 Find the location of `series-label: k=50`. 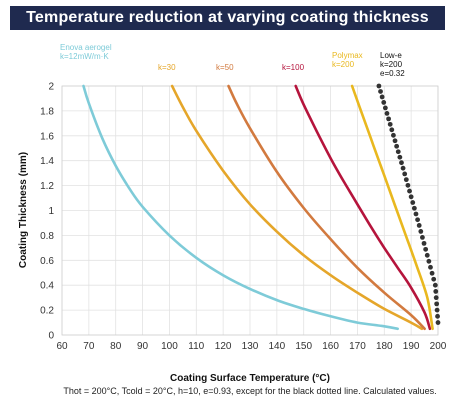

series-label: k=50 is located at coordinates (225, 67).